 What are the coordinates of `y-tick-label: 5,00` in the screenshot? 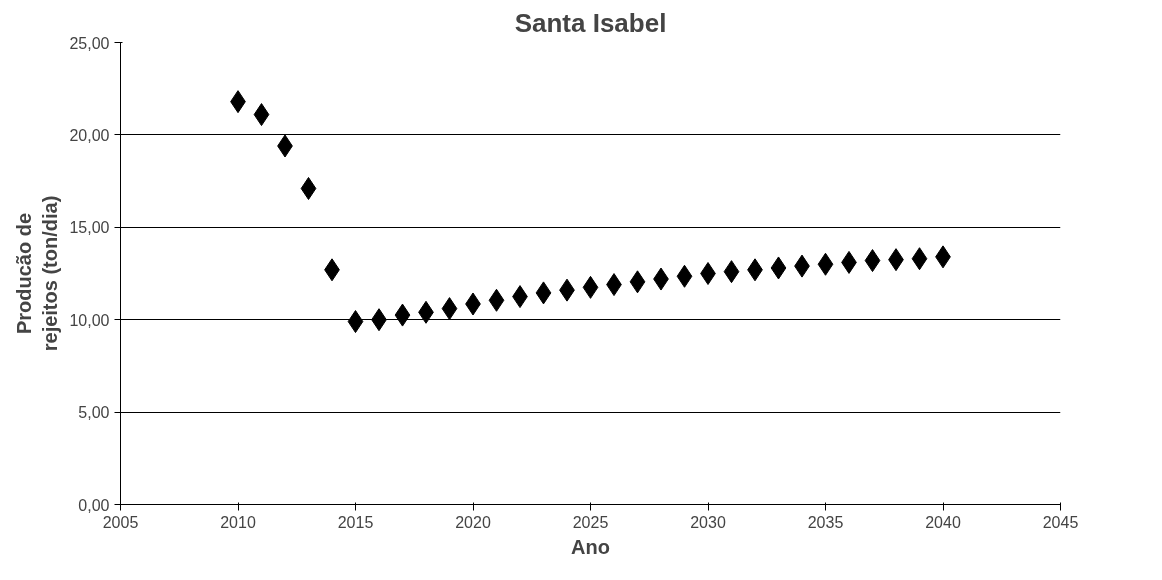 It's located at (94, 413).